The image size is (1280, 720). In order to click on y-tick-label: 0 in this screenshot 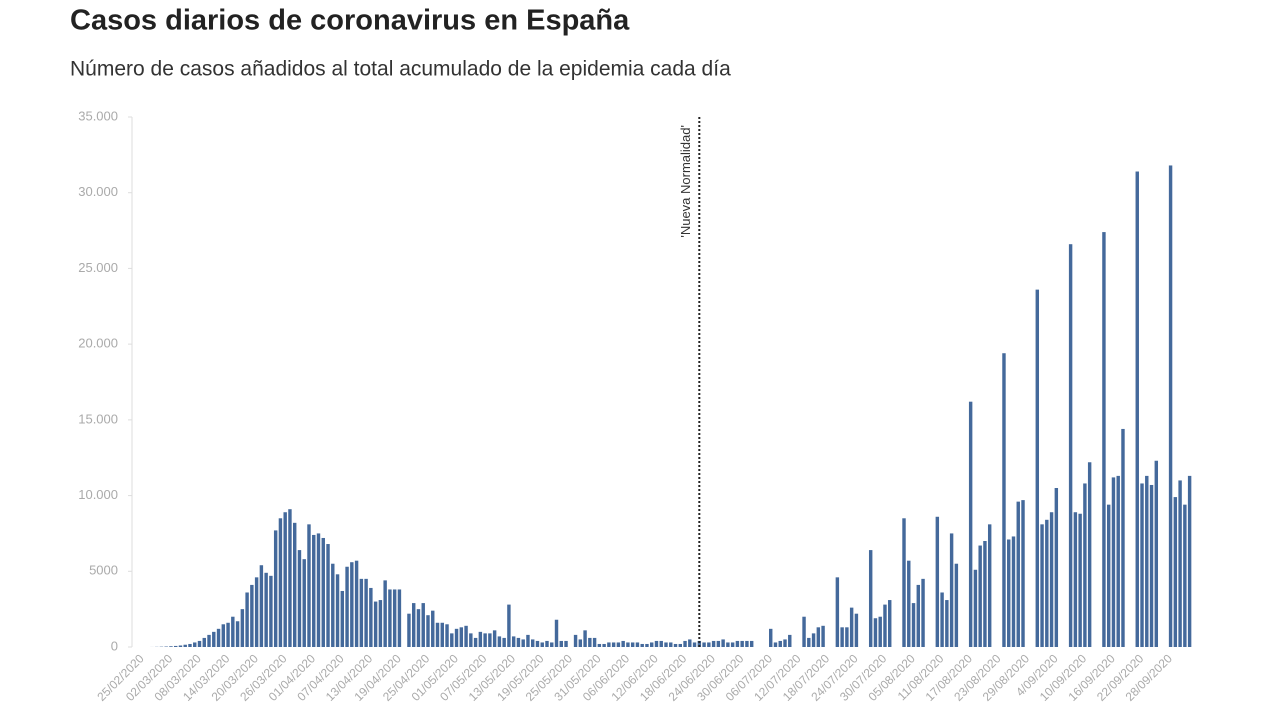, I will do `click(114, 645)`.